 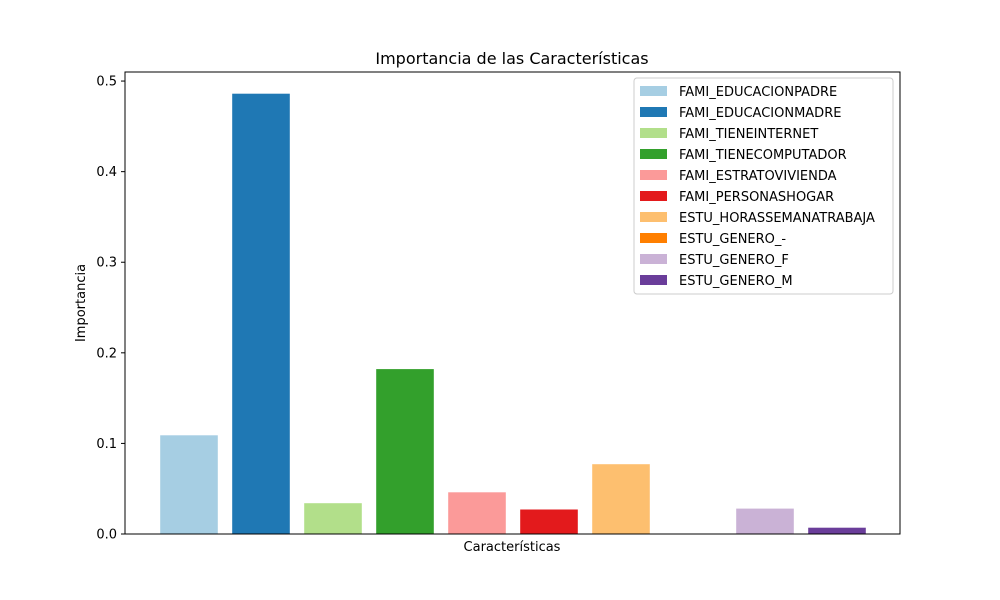 What do you see at coordinates (621, 499) in the screenshot?
I see `bar-estu-horassemanatrabaja` at bounding box center [621, 499].